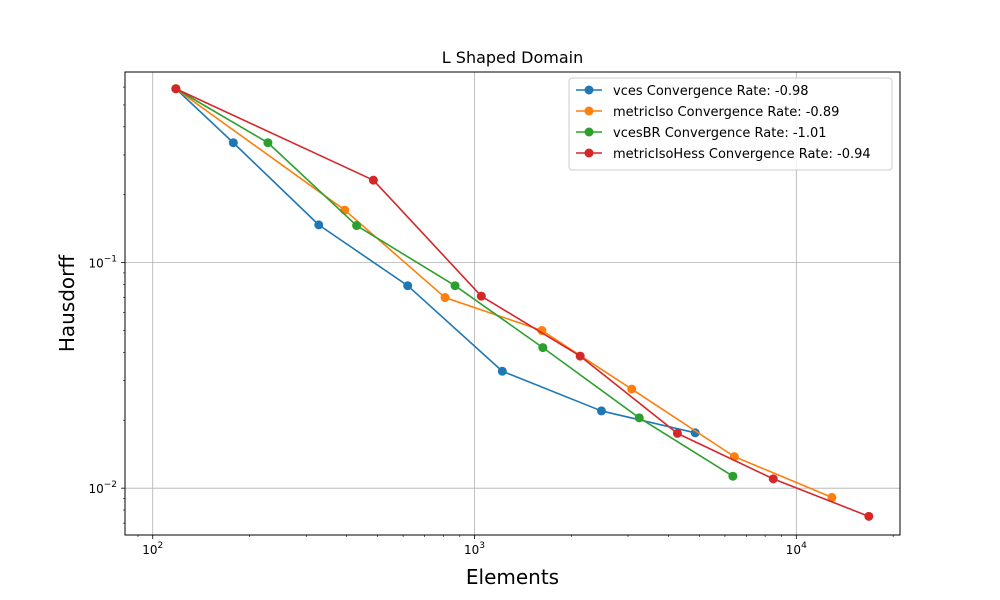 The height and width of the screenshot is (600, 1000). Describe the element at coordinates (110, 260) in the screenshot. I see `y-tick-exponent: −1` at that location.